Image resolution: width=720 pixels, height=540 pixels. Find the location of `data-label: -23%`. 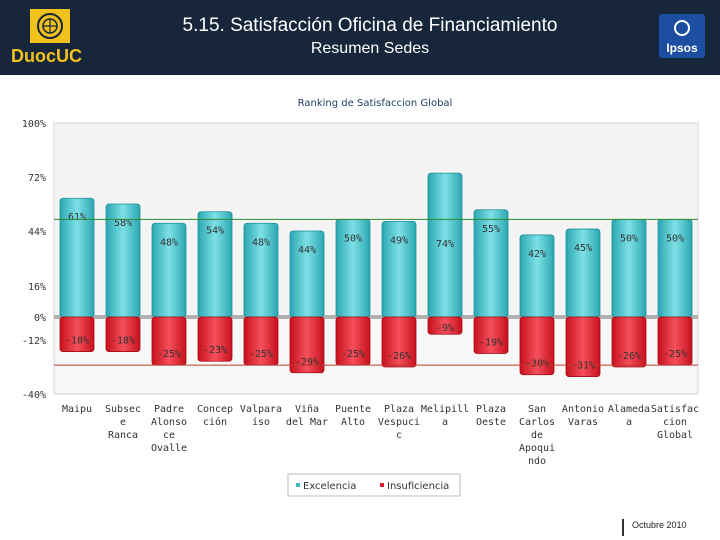

data-label: -23% is located at coordinates (215, 350).